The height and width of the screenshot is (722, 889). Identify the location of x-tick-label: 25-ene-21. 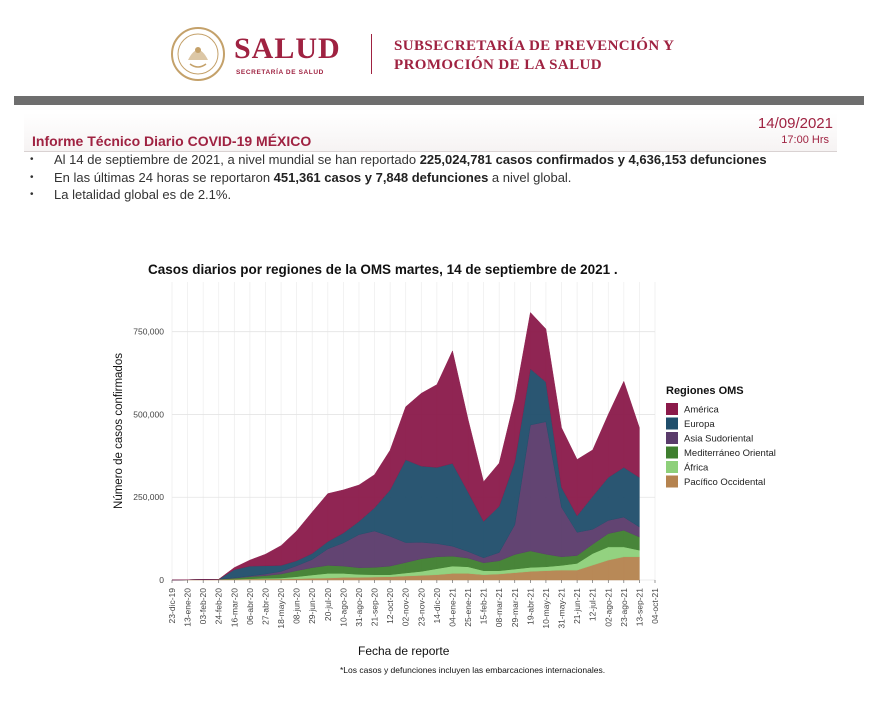
(468, 607).